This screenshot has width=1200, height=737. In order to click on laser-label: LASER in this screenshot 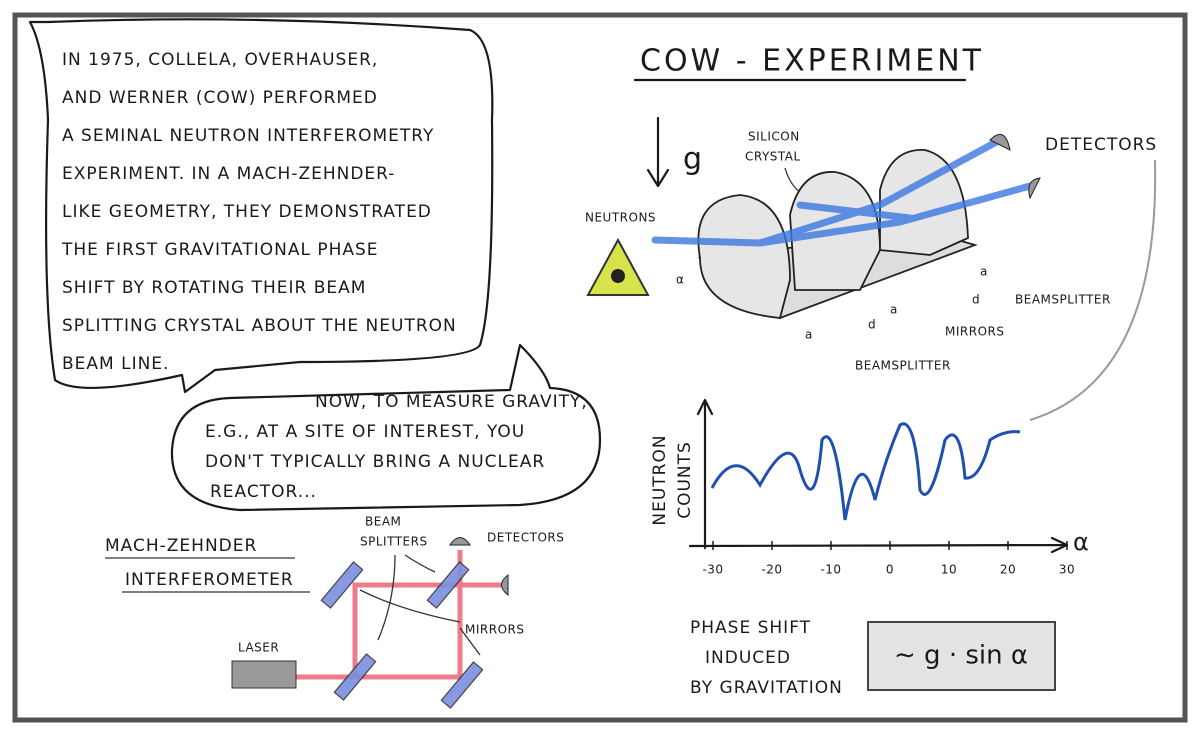, I will do `click(258, 648)`.